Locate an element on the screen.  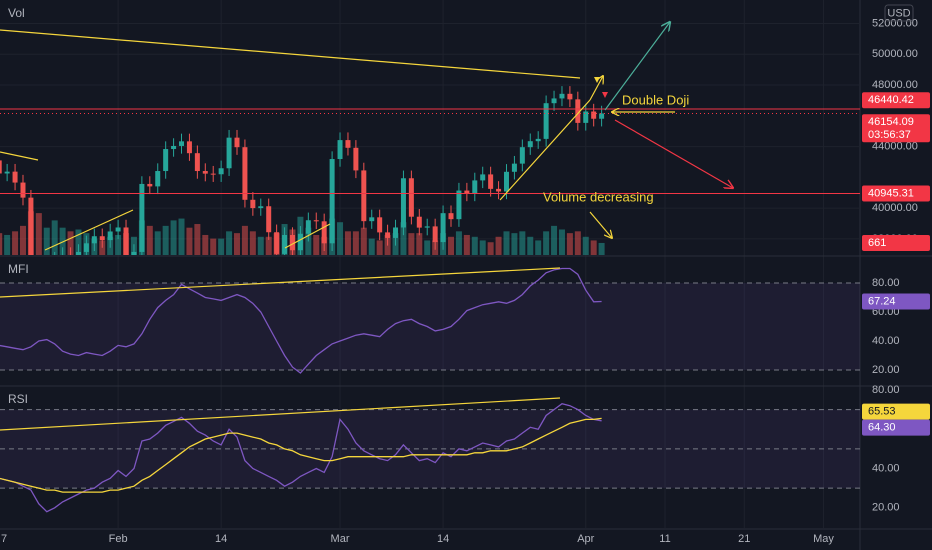
panel-title: Vol is located at coordinates (16, 13).